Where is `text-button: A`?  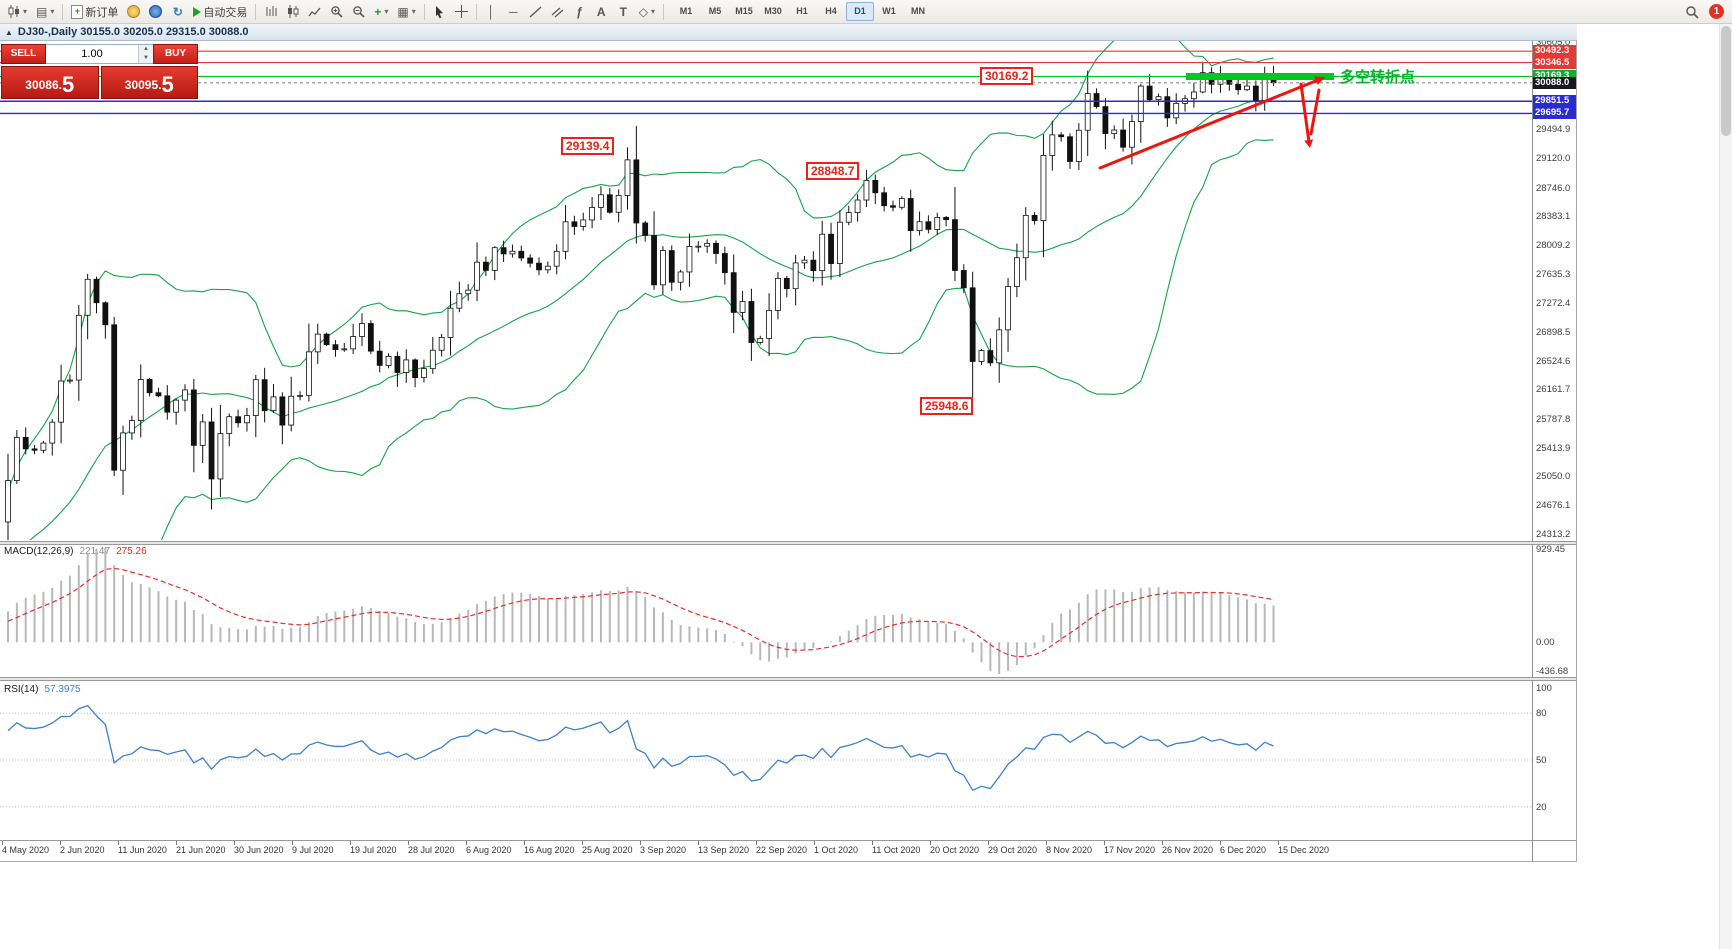
text-button: A is located at coordinates (601, 12).